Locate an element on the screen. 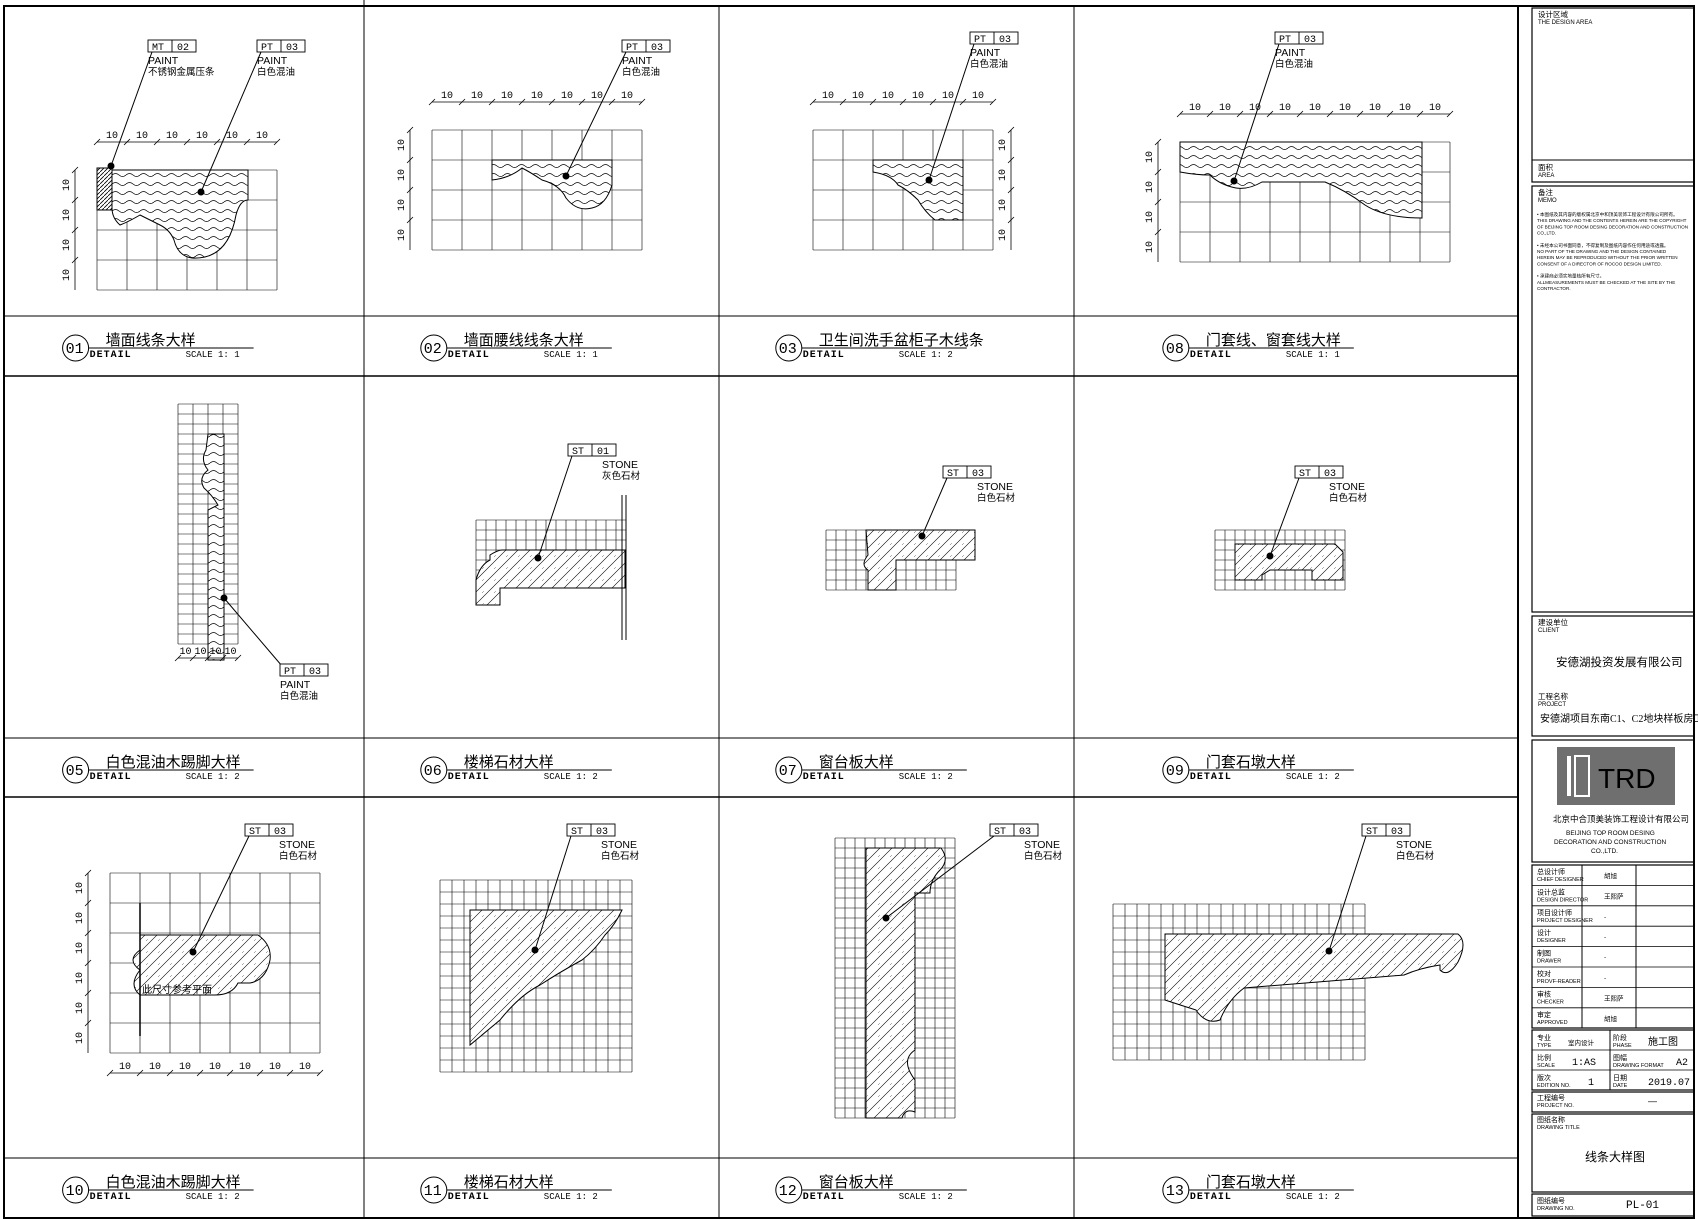 This screenshot has width=1698, height=1219. profile-section is located at coordinates (1289, 562).